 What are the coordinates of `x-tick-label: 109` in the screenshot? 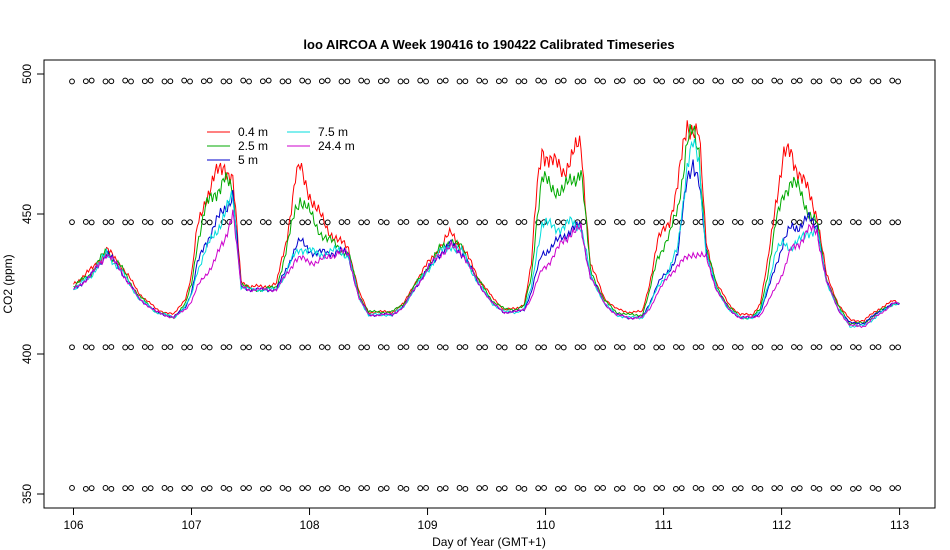 It's located at (428, 525).